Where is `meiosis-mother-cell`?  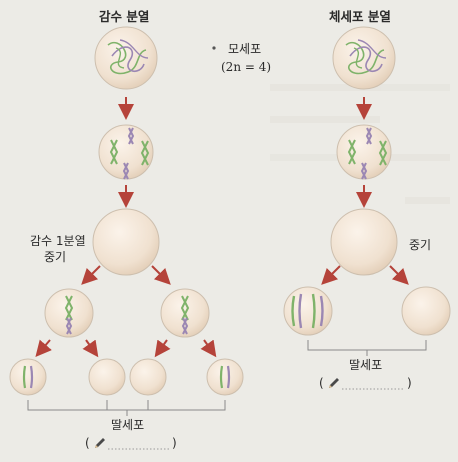
meiosis-mother-cell is located at coordinates (126, 58).